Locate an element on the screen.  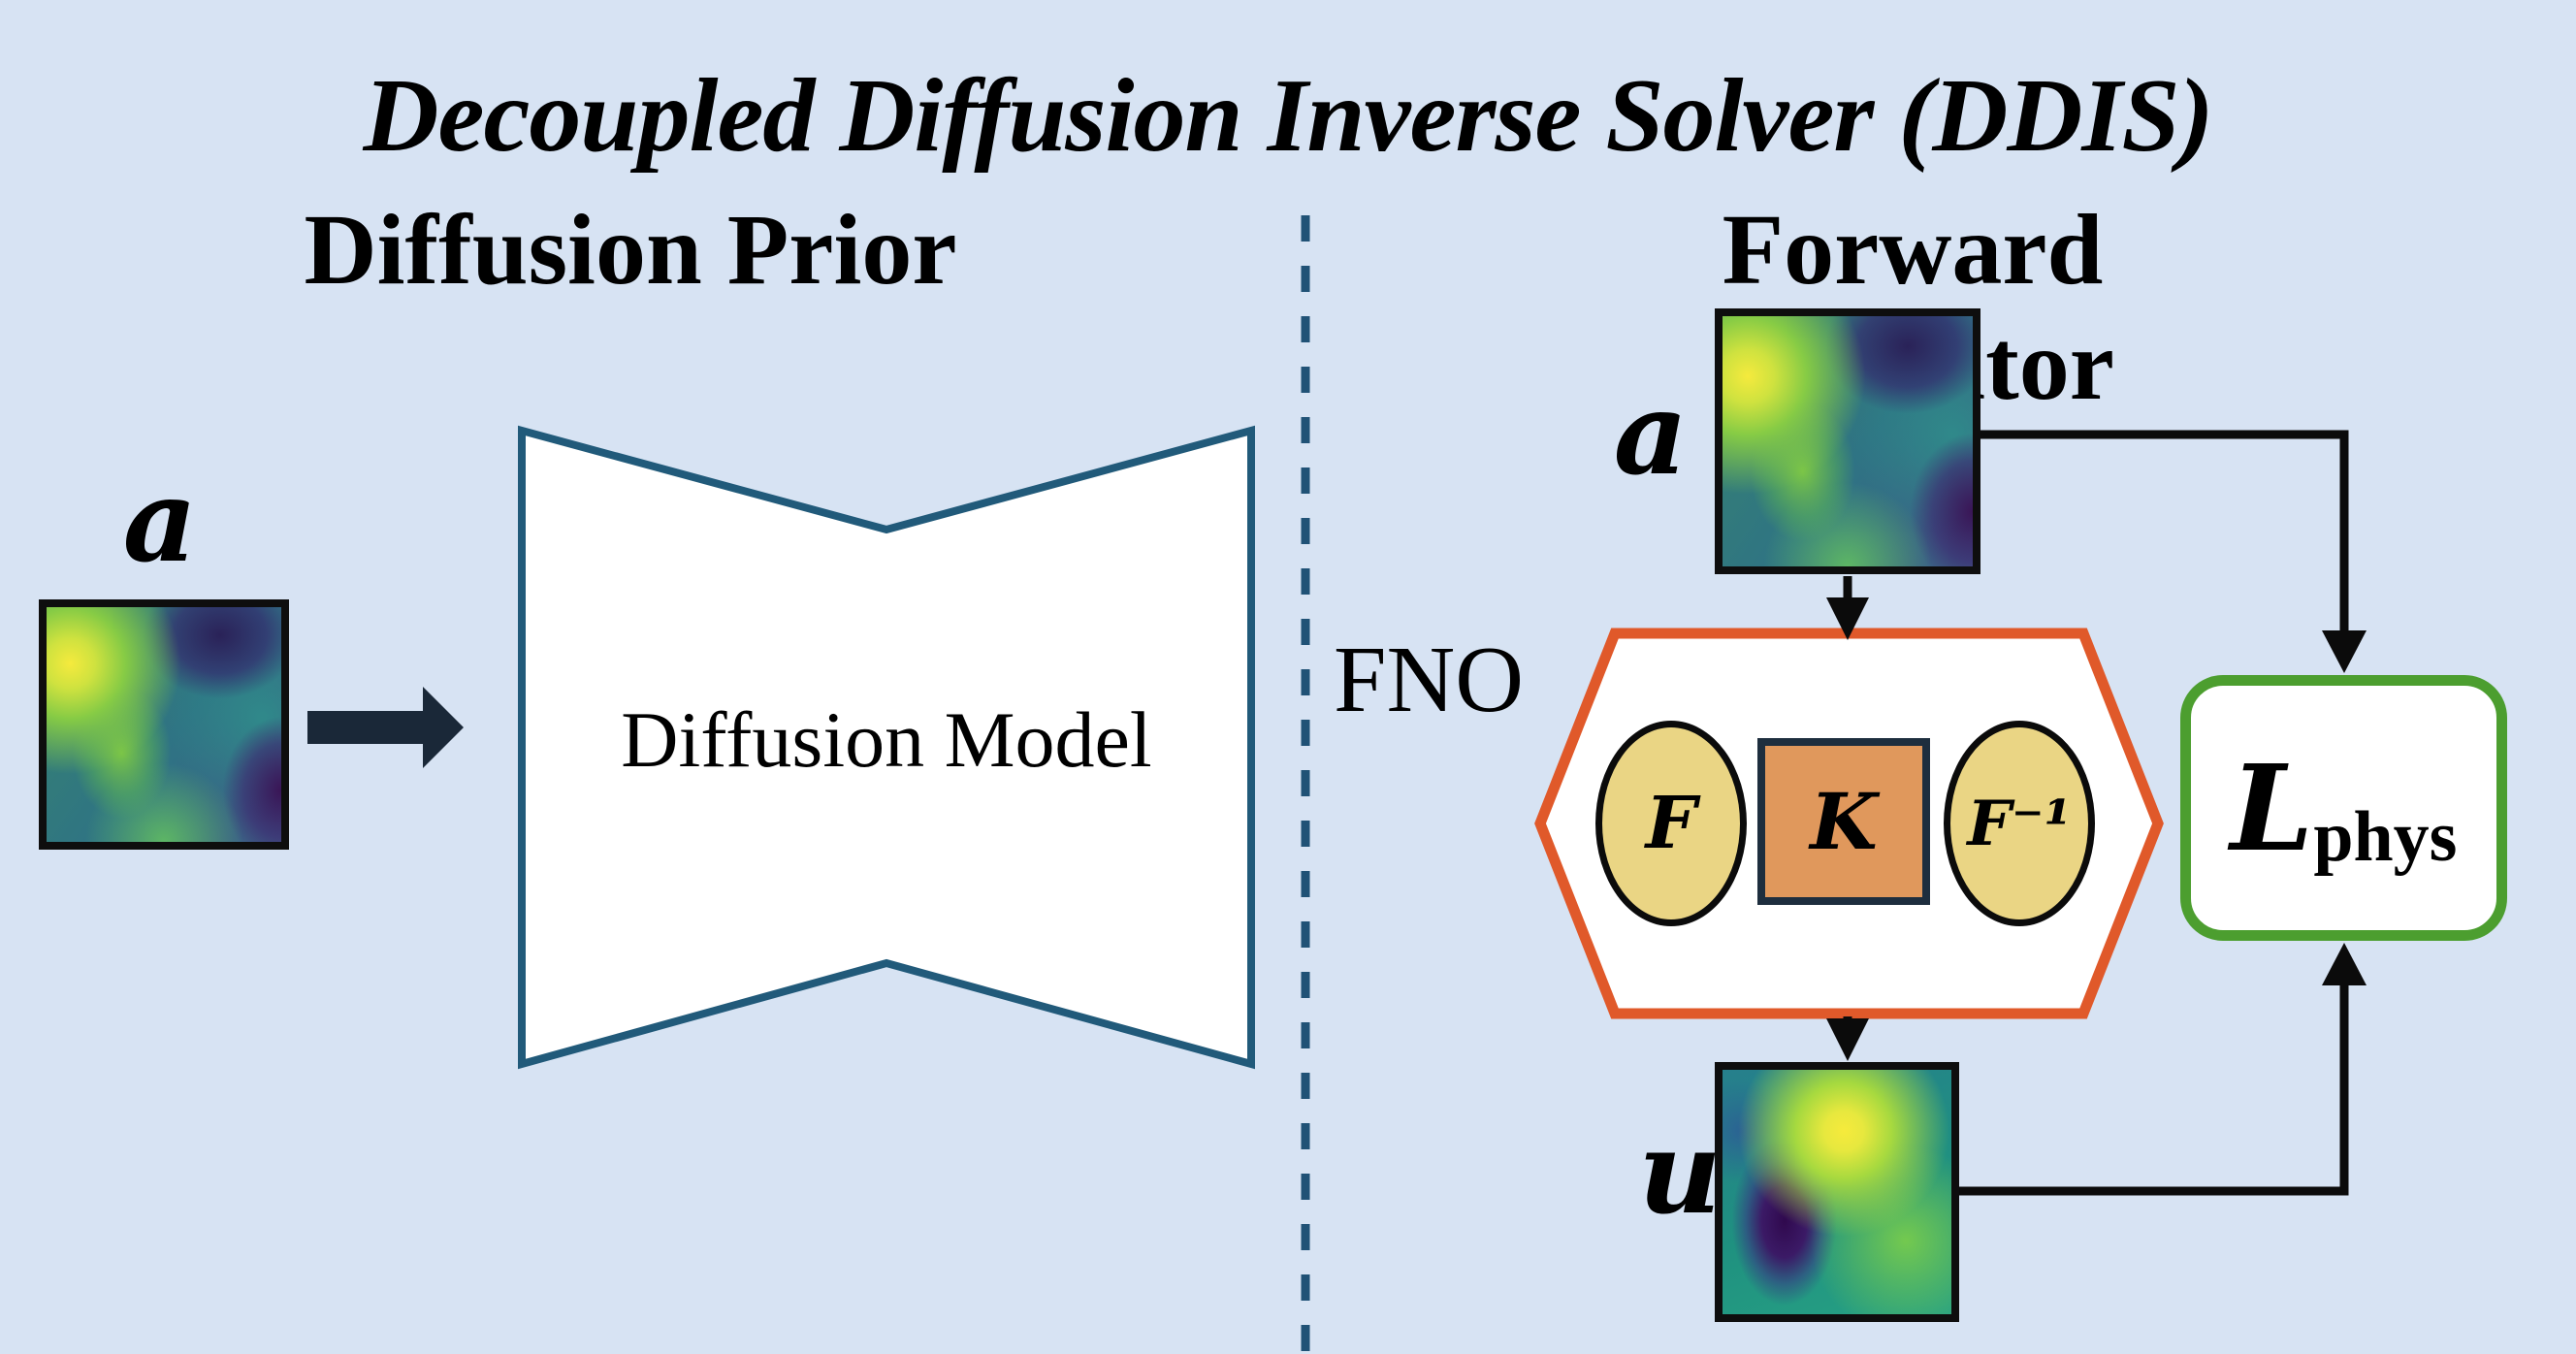
connector-a-to-fno is located at coordinates (1847, 608).